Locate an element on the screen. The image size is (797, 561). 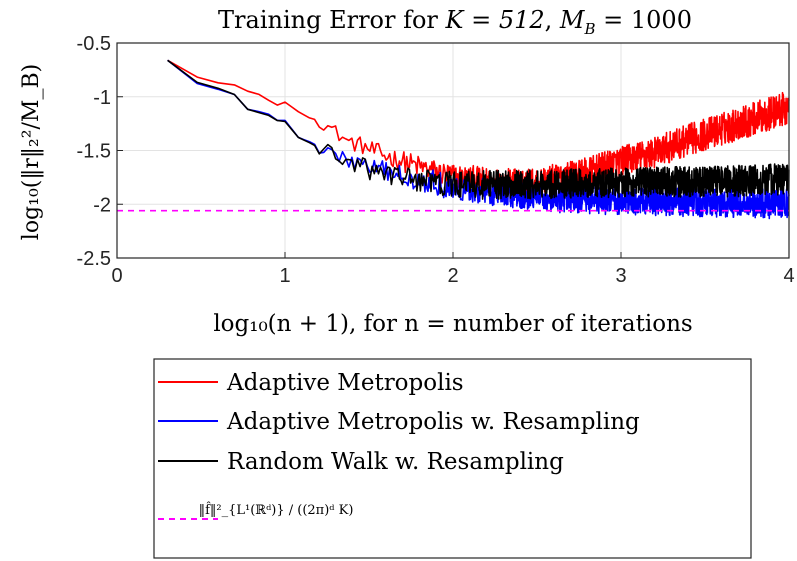
legend-label-random-walk-resampling: Random Walk w. Resampling is located at coordinates (395, 462).